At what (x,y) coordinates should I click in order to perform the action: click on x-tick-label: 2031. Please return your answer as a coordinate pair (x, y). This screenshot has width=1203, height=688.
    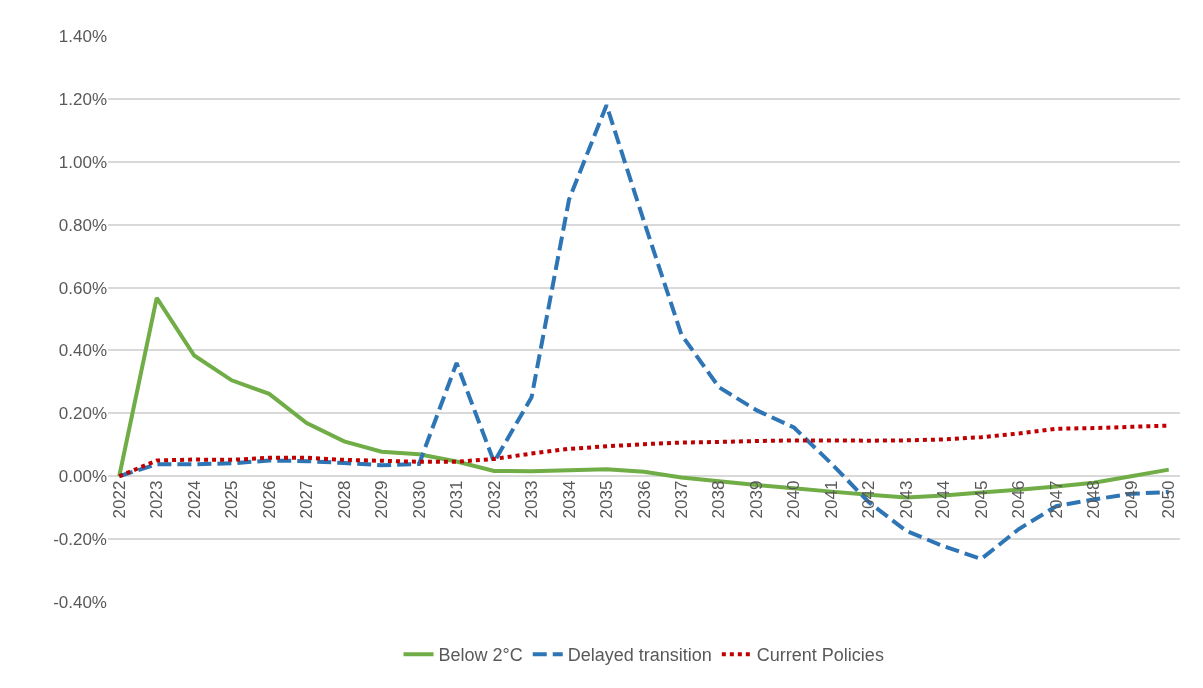
    Looking at the image, I should click on (457, 499).